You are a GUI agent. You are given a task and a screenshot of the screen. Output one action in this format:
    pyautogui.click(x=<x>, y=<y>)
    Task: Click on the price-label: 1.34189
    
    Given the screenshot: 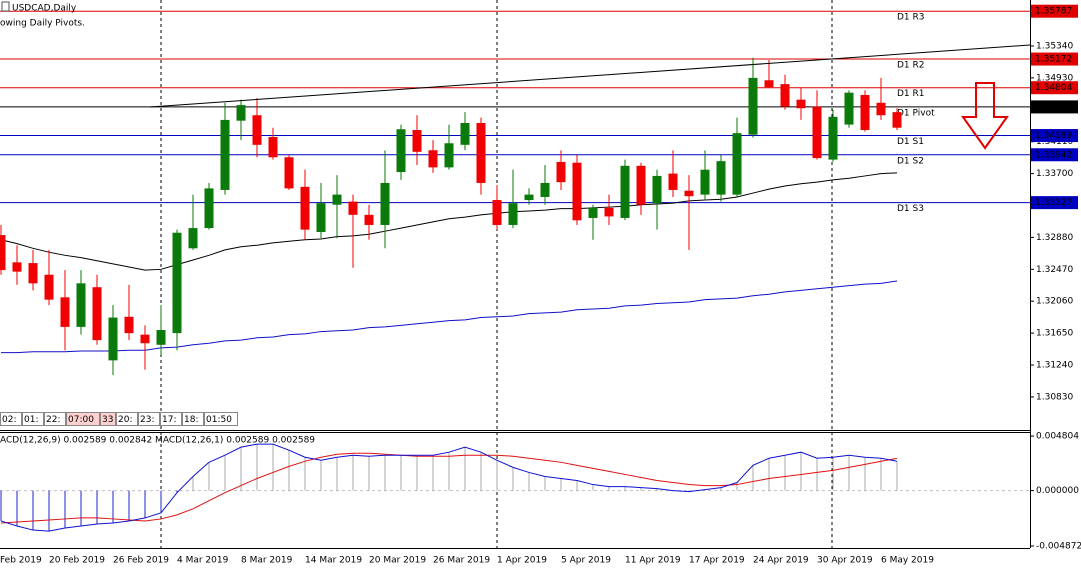 What is the action you would take?
    pyautogui.click(x=1053, y=136)
    